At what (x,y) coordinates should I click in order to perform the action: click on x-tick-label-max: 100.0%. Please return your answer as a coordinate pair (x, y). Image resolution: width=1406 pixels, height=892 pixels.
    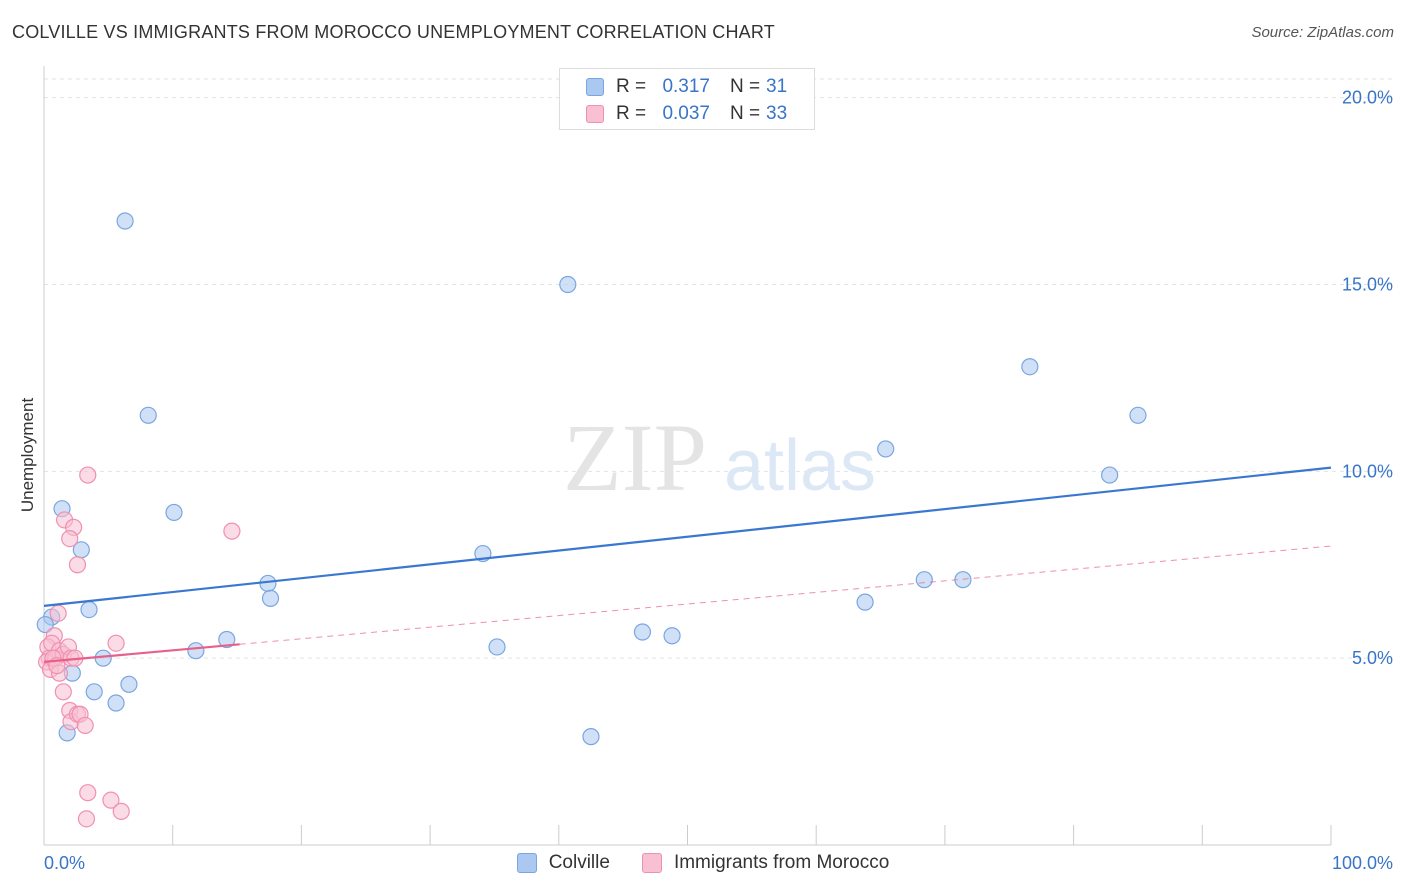
    Looking at the image, I should click on (1362, 863).